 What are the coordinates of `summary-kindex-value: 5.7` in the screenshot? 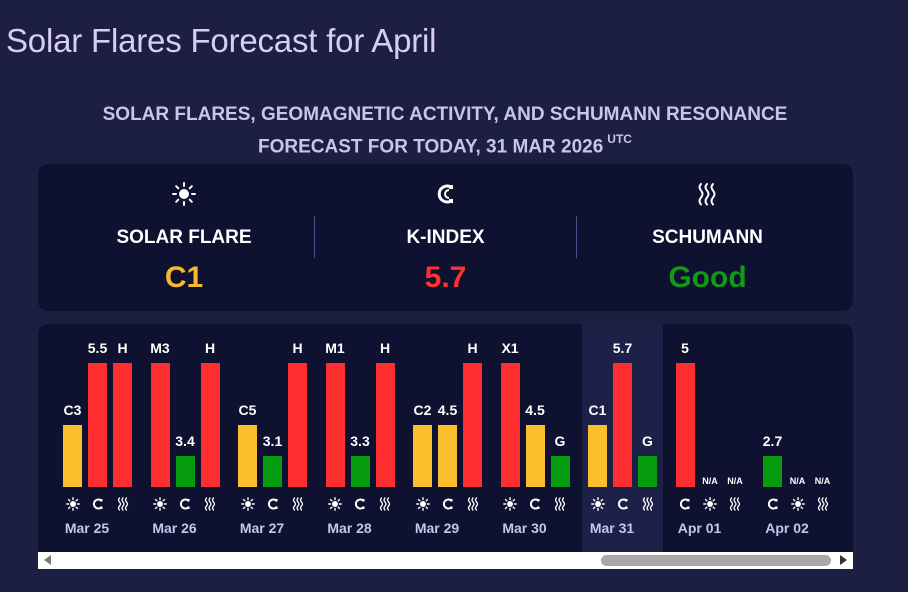 It's located at (445, 277).